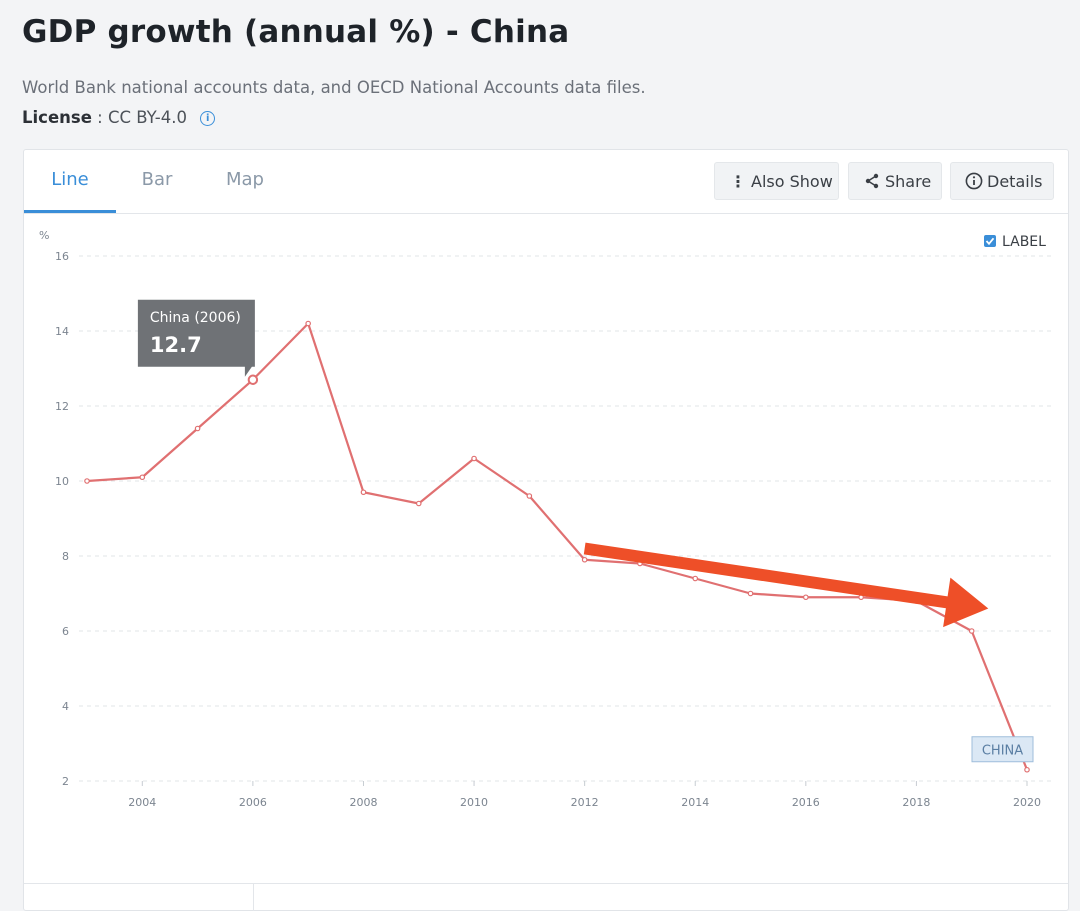 The height and width of the screenshot is (911, 1080). I want to click on license-line: License : CC BY-4.0 i, so click(119, 117).